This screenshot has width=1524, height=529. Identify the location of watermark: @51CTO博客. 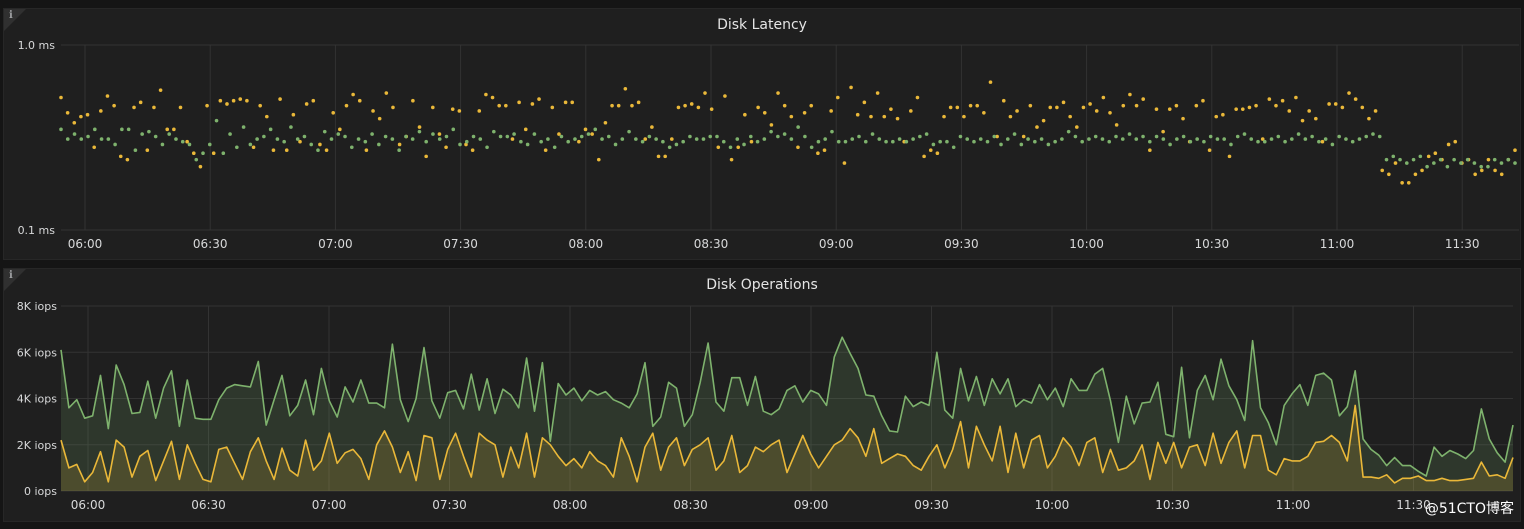
(1469, 509).